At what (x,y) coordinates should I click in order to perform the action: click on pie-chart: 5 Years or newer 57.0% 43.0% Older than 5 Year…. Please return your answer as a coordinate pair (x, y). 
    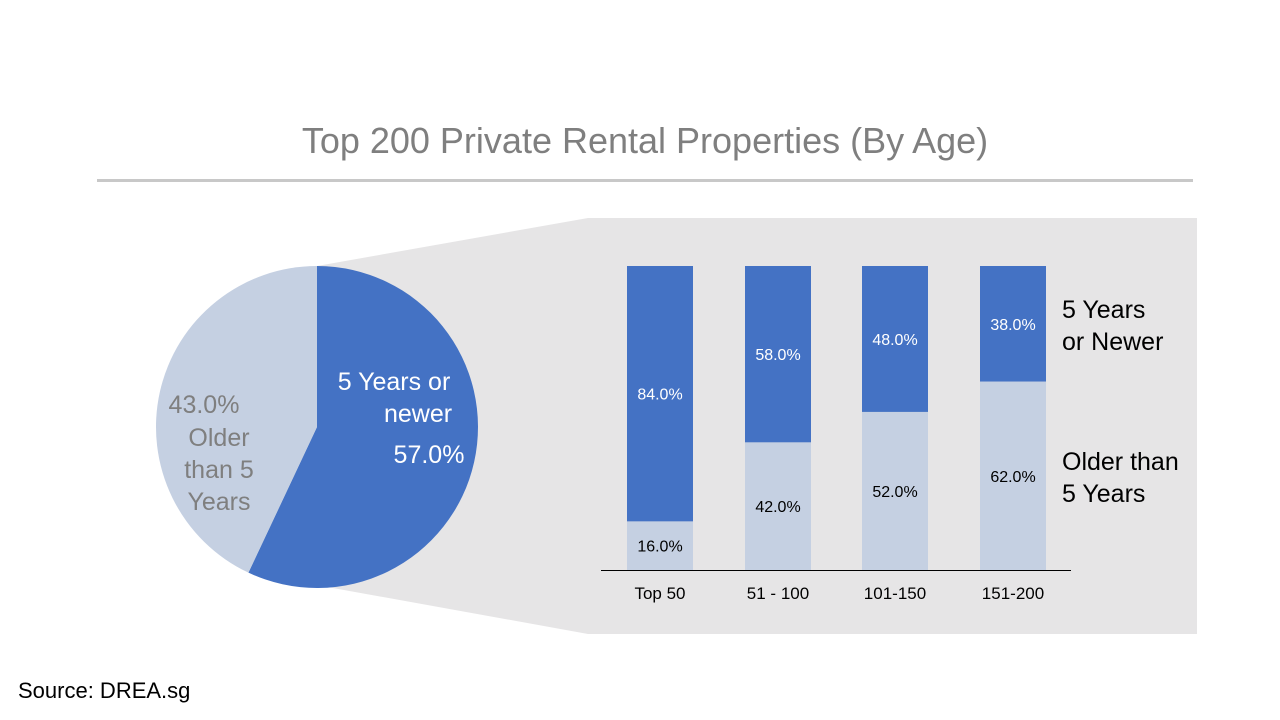
    Looking at the image, I should click on (316, 427).